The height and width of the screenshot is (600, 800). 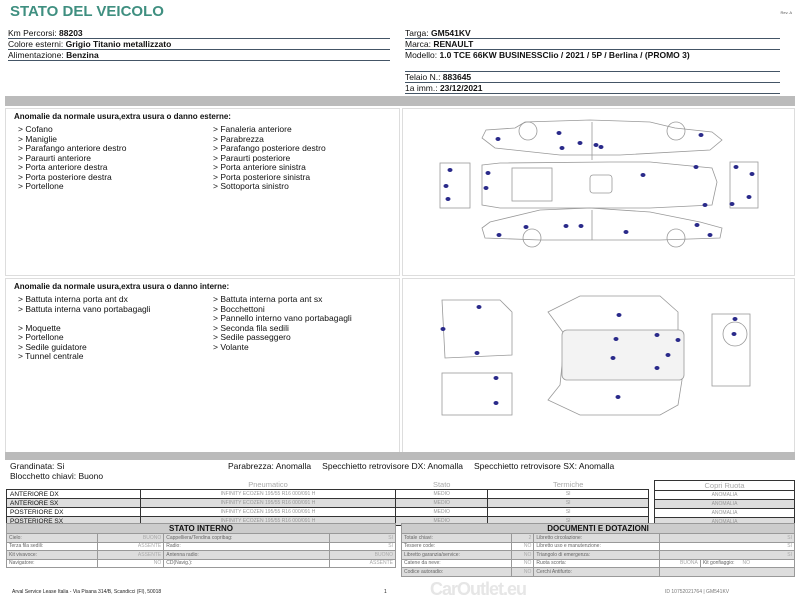 I want to click on damage-item: > Porta anteriore sinistra, so click(x=259, y=167).